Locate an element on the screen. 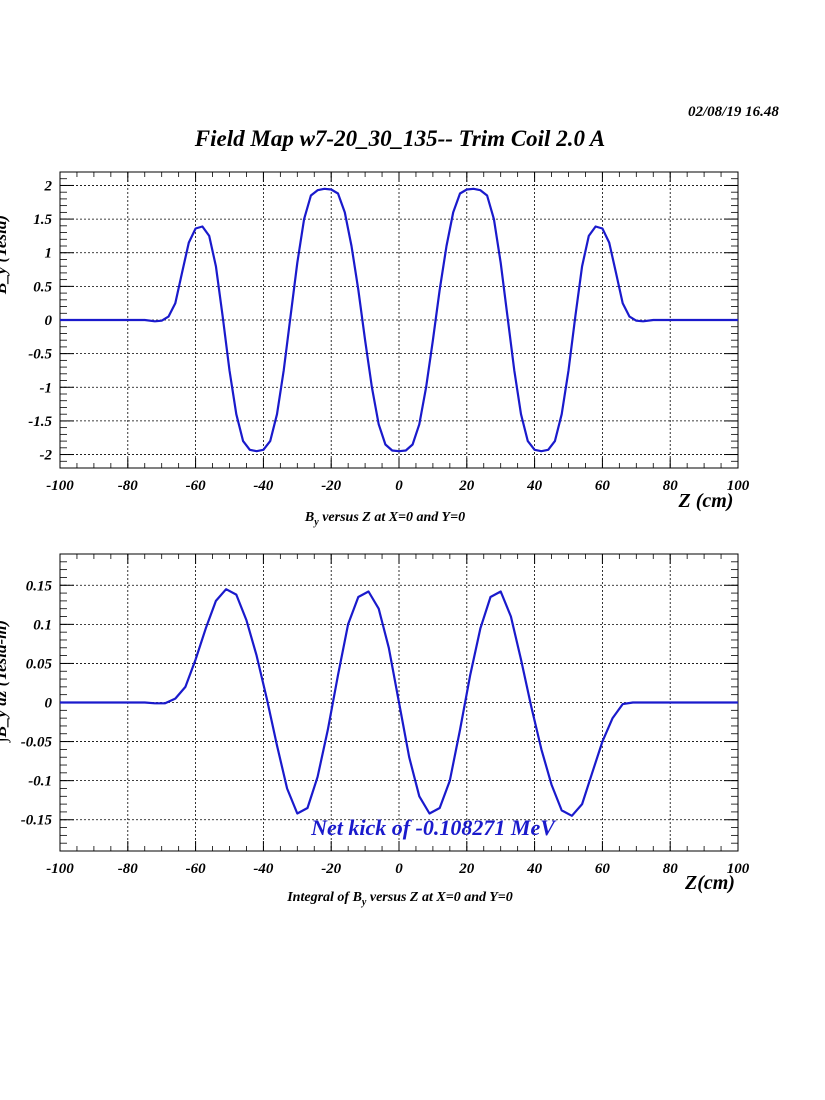 The width and height of the screenshot is (825, 1100). chart1-x-tick-label: -100 is located at coordinates (60, 486).